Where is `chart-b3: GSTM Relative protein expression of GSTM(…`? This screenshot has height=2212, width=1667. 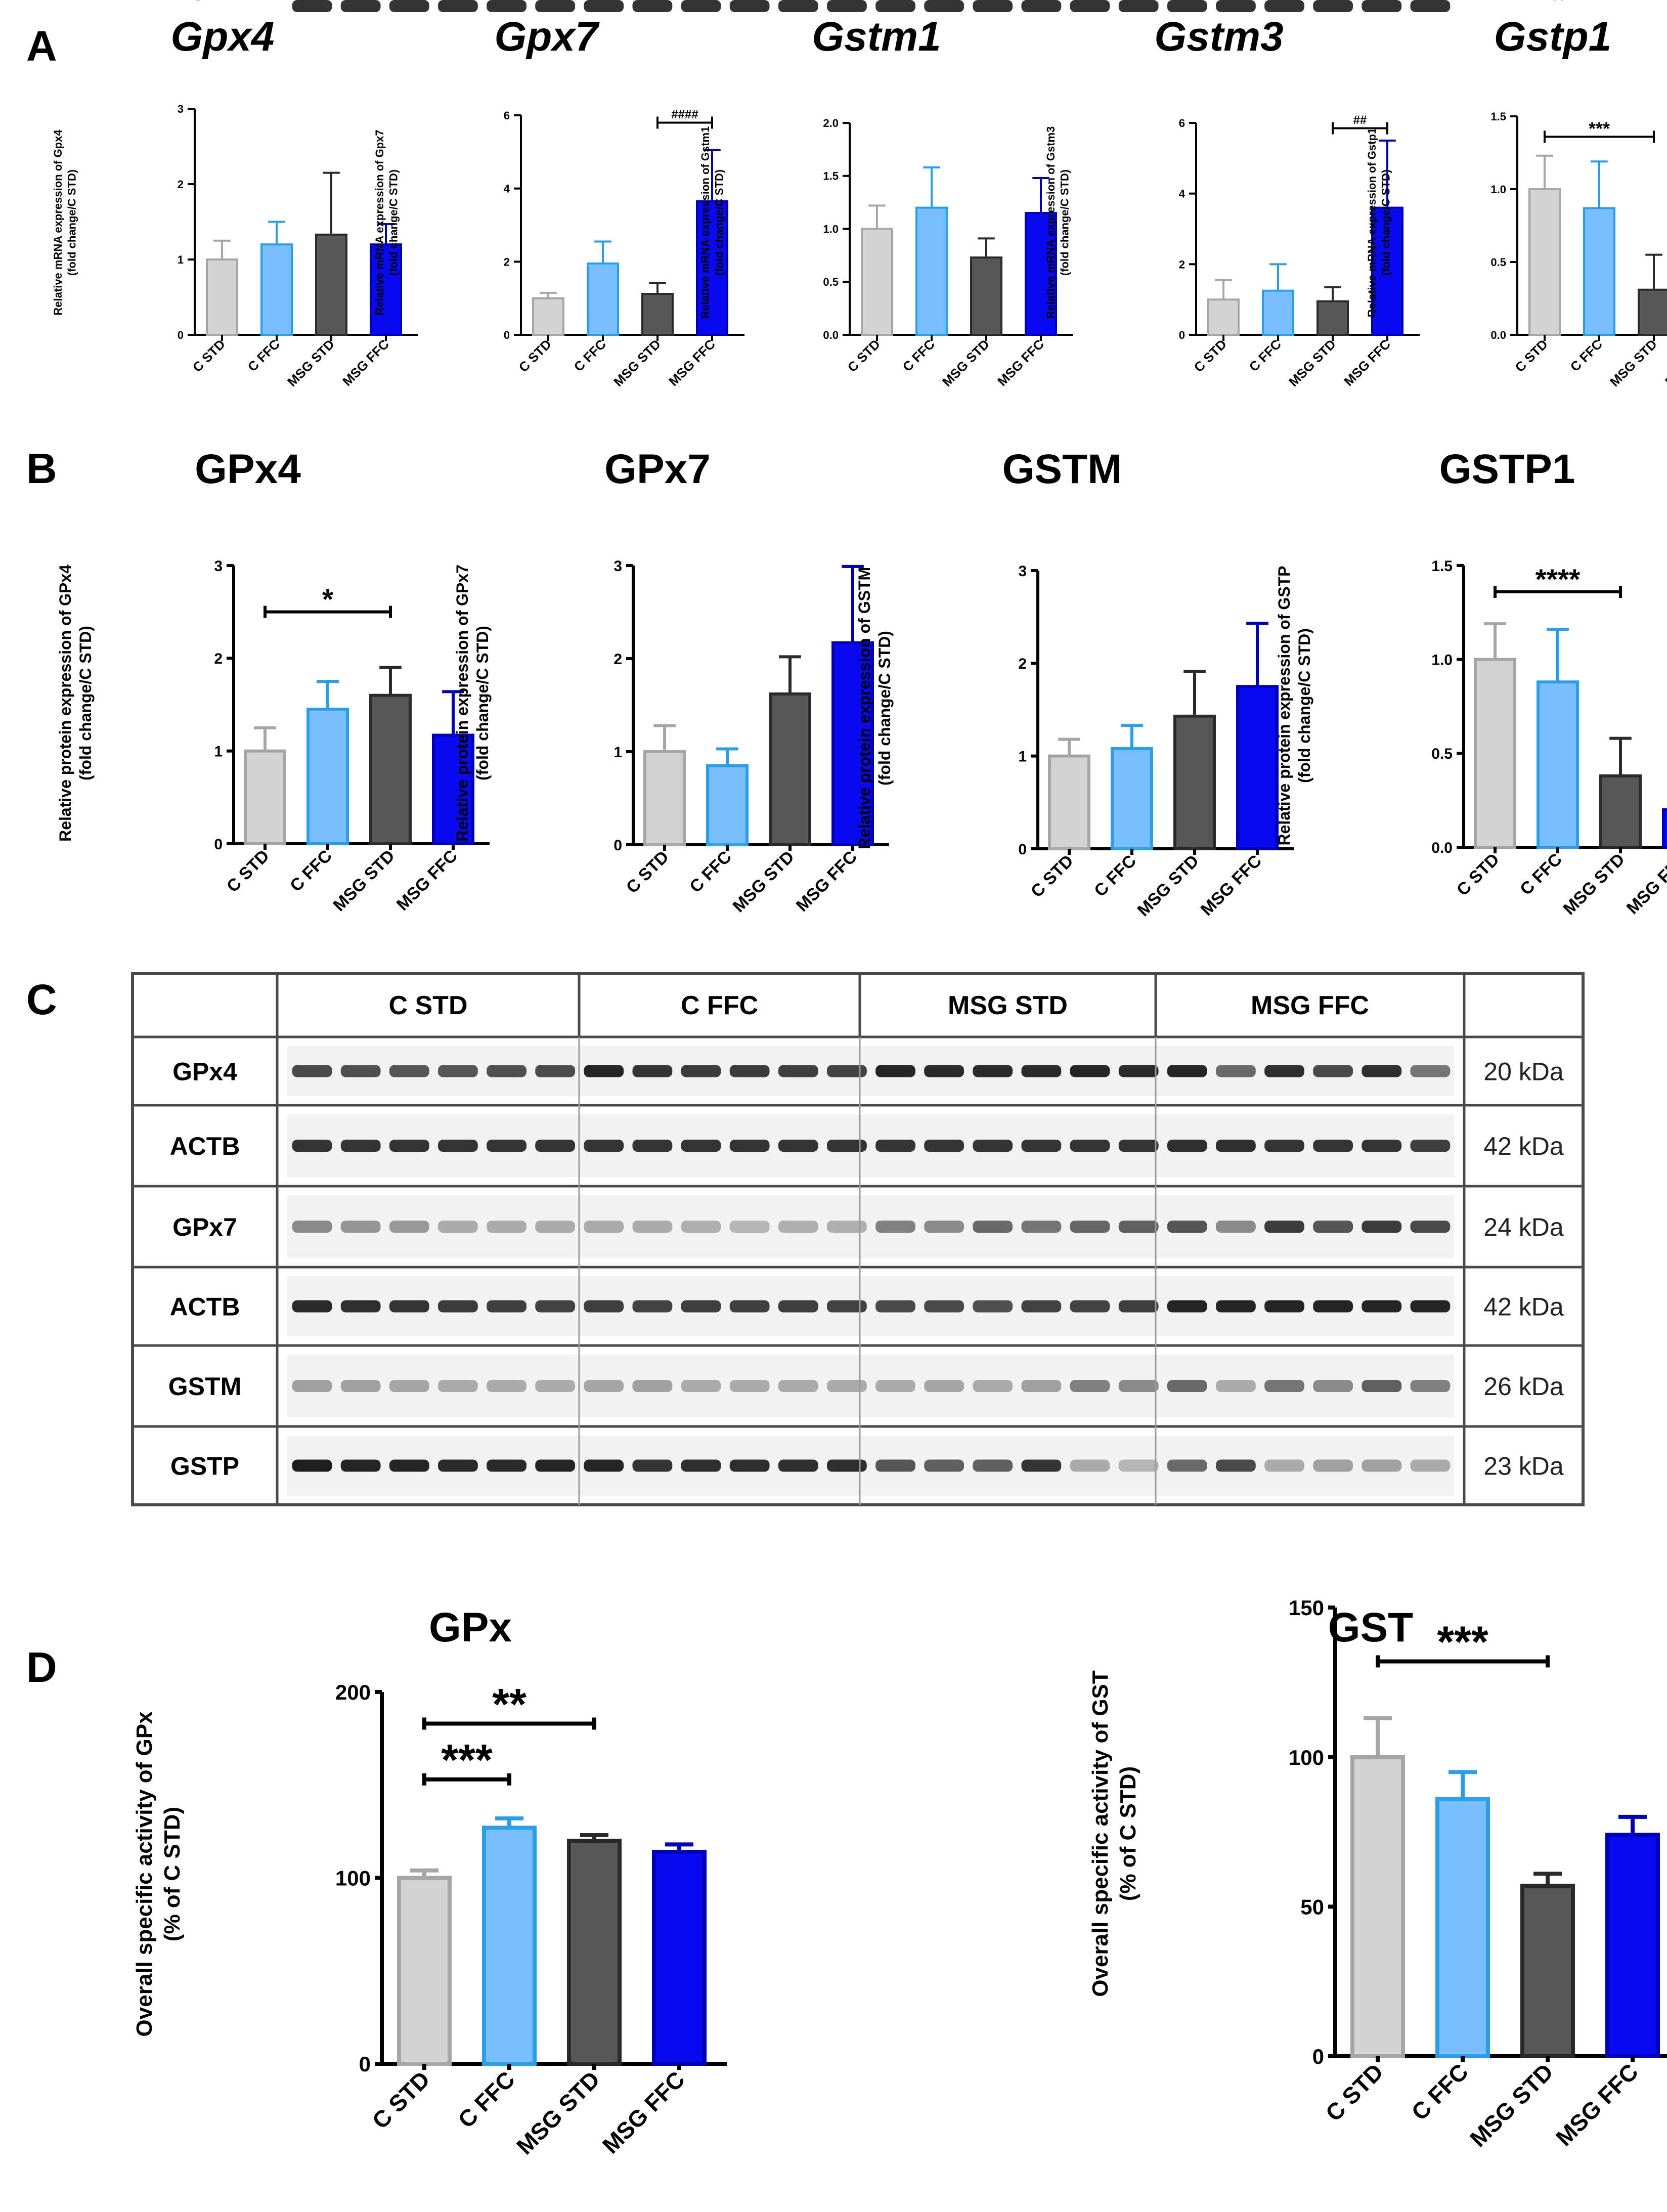
chart-b3: GSTM Relative protein expression of GSTM(… is located at coordinates (1074, 683).